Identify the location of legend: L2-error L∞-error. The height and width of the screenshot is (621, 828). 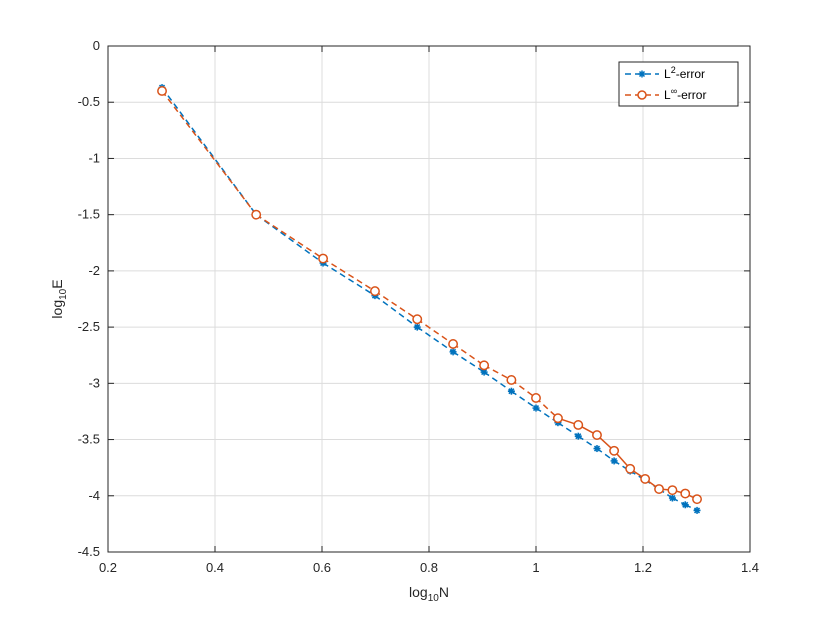
(678, 84).